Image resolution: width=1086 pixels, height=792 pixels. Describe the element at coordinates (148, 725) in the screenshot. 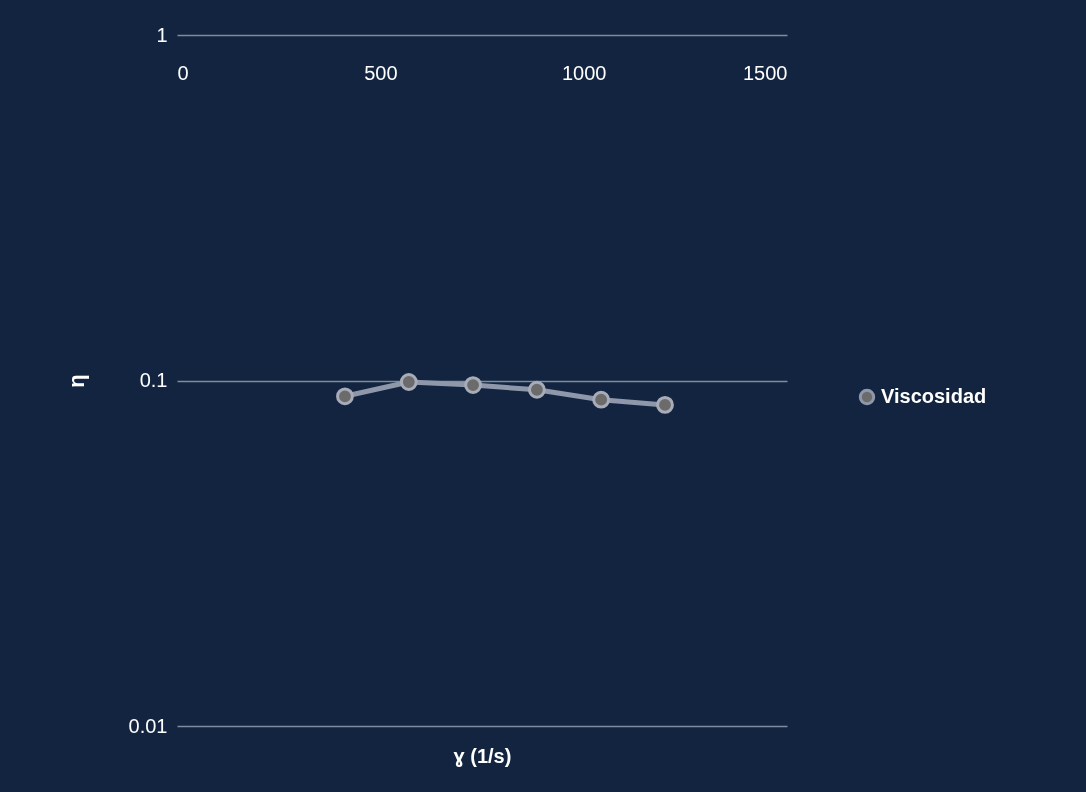

I see `y-tick-label: 0.01` at that location.